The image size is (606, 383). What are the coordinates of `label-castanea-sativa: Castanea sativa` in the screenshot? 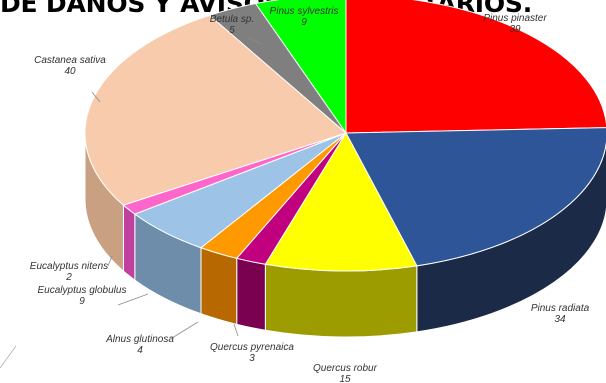 It's located at (70, 60).